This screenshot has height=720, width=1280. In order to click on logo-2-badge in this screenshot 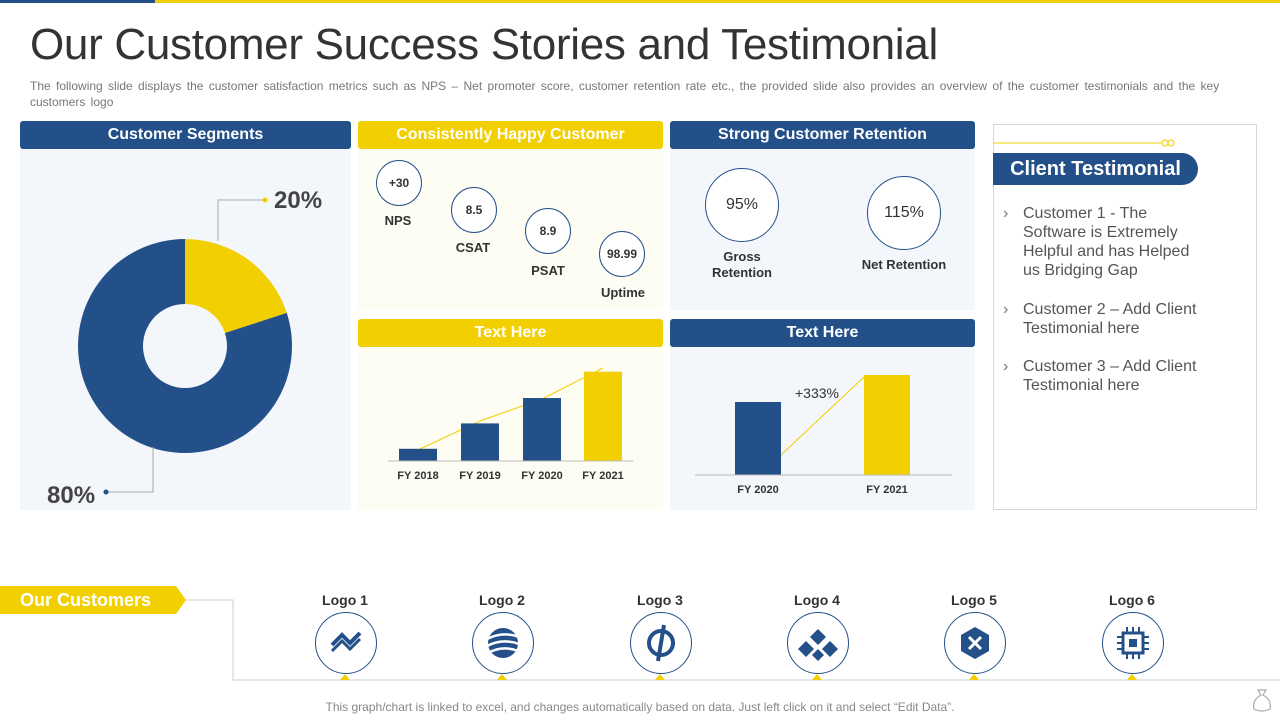, I will do `click(503, 643)`.